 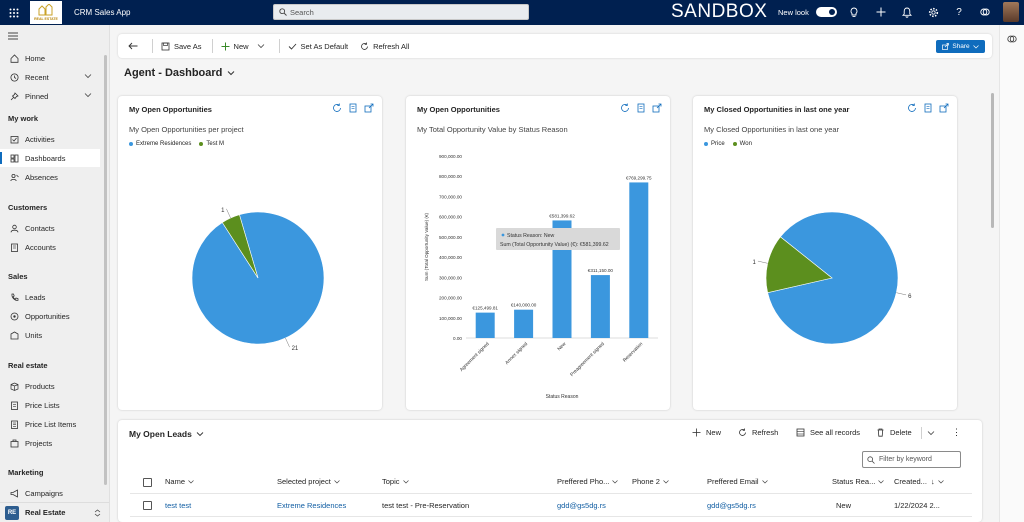 What do you see at coordinates (50, 493) in the screenshot?
I see `sidebar-item-campaigns: Campaigns` at bounding box center [50, 493].